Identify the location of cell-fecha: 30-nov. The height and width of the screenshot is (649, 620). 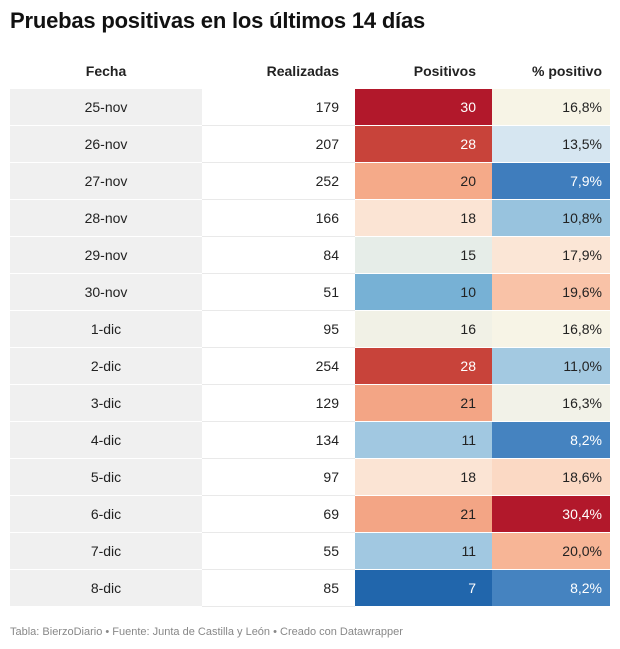
(106, 292).